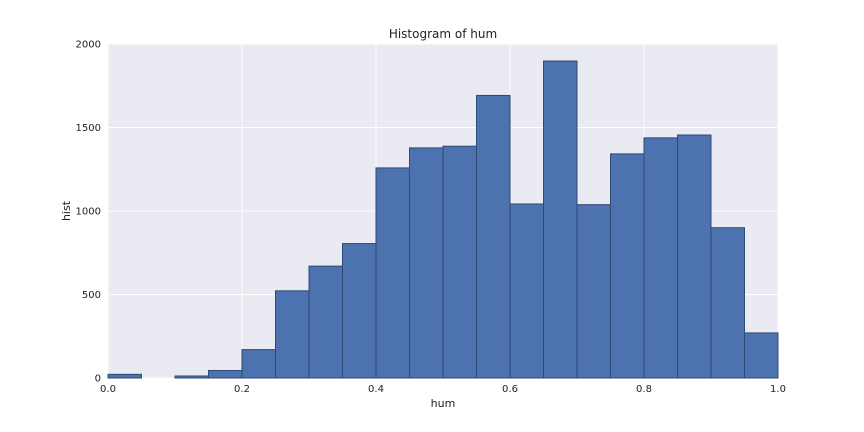  What do you see at coordinates (644, 389) in the screenshot?
I see `x-tick-label: 0.8` at bounding box center [644, 389].